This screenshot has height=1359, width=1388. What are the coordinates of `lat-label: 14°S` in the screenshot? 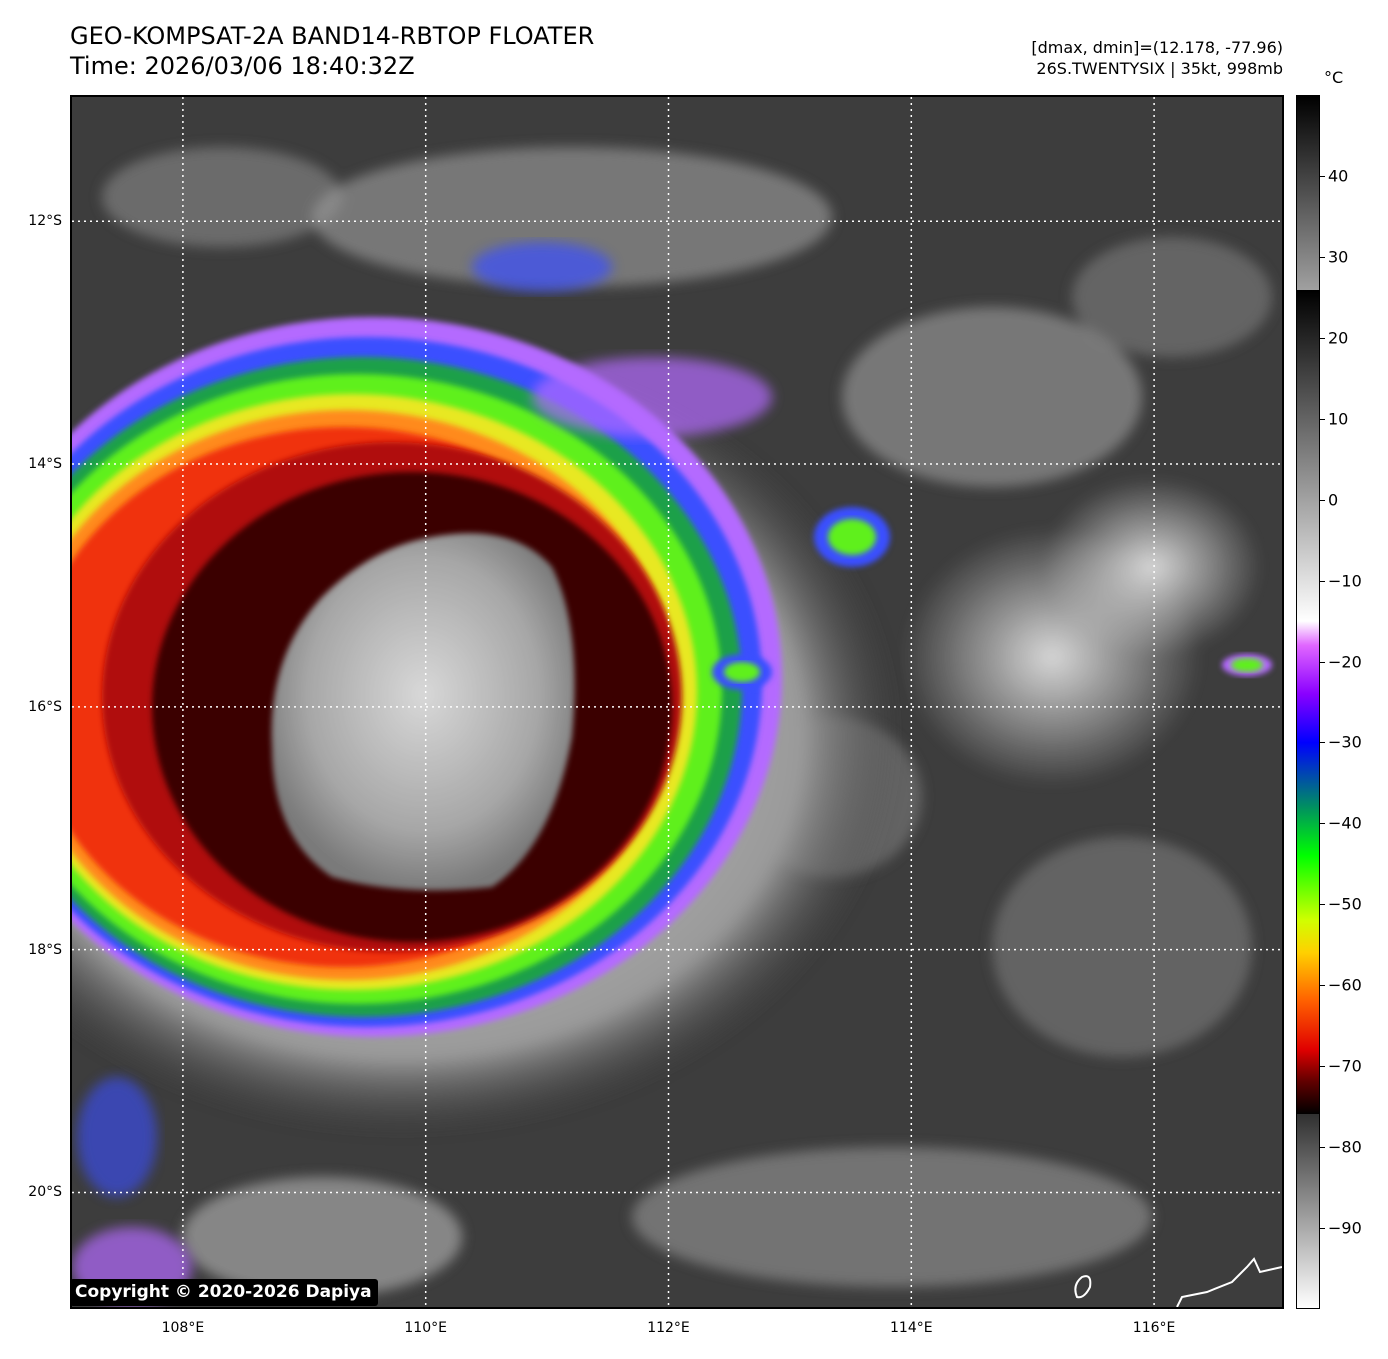 It's located at (45, 464).